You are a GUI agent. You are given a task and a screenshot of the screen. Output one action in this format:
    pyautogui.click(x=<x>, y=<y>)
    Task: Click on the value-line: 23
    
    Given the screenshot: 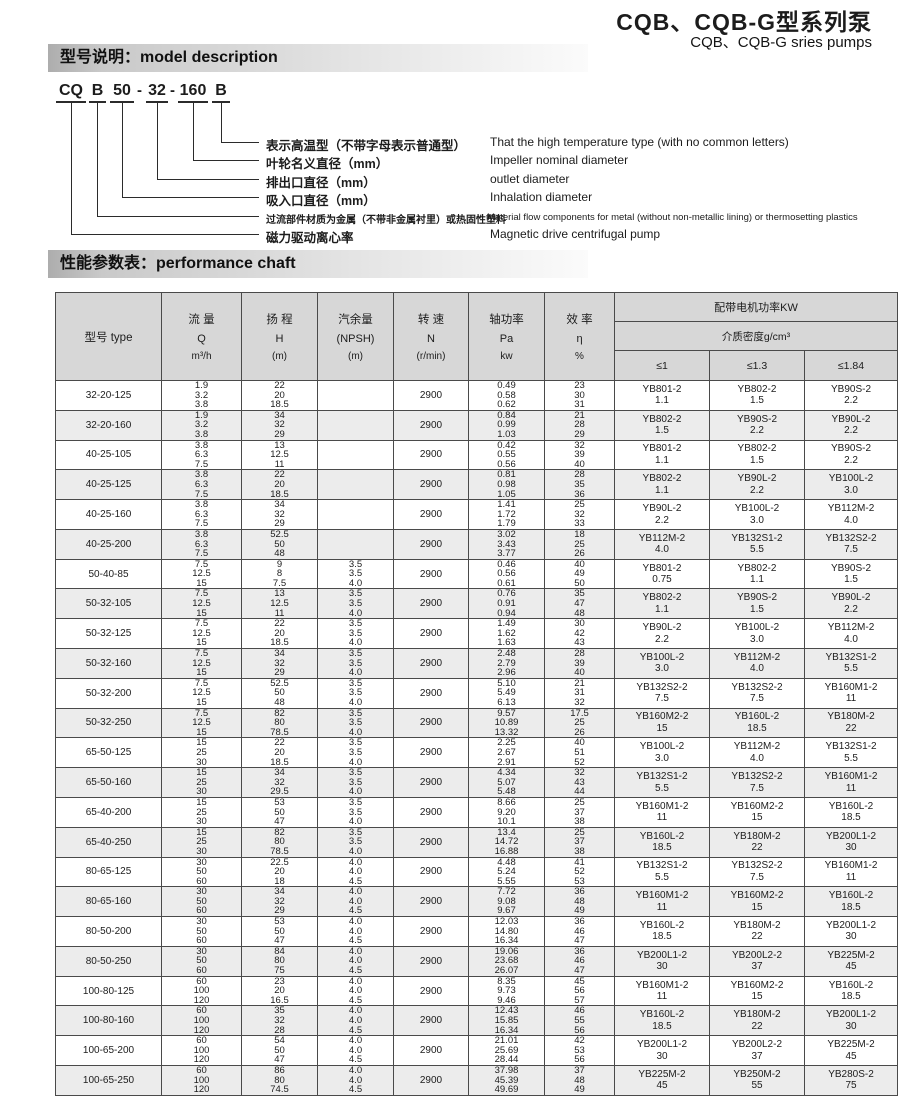 What is the action you would take?
    pyautogui.click(x=579, y=385)
    